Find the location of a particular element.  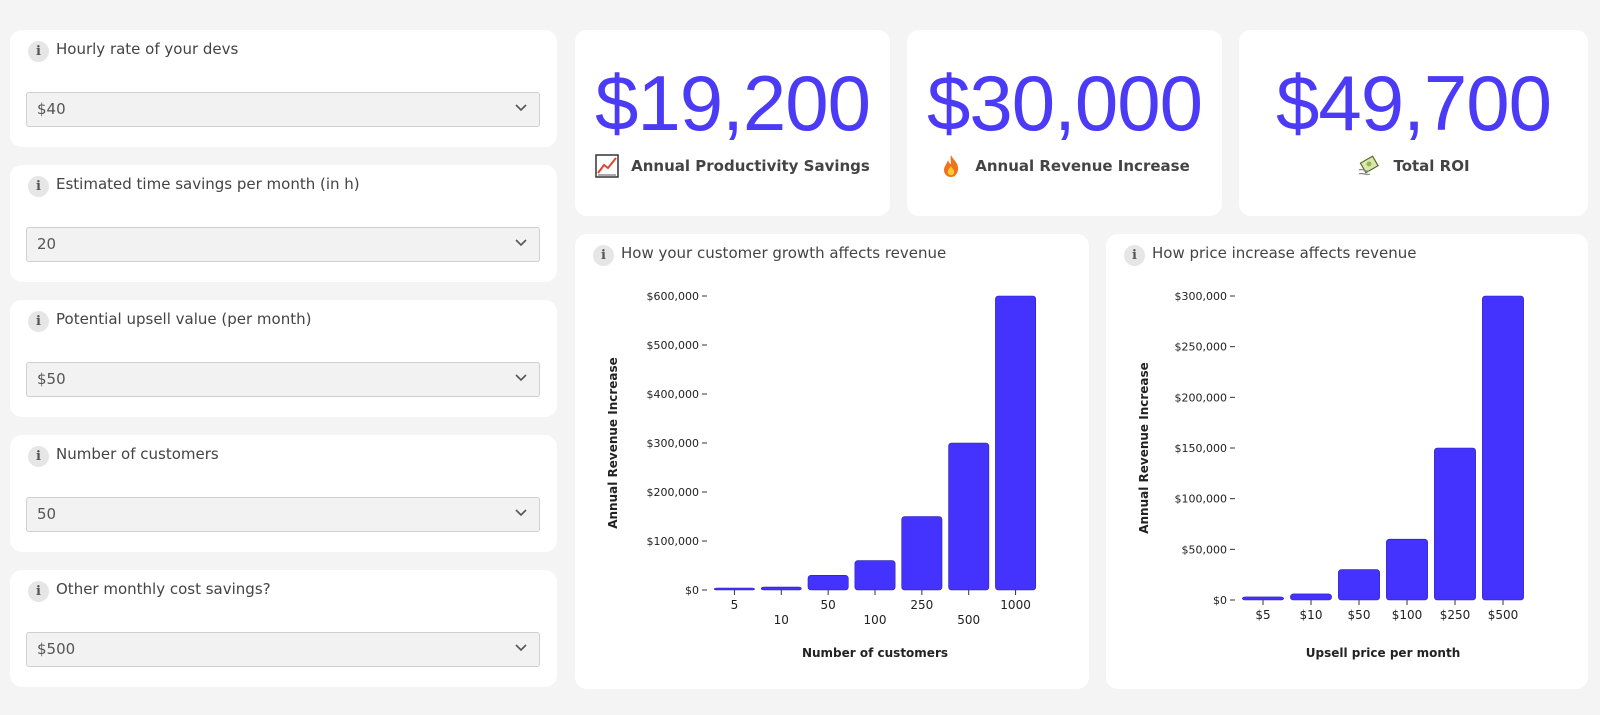

time-savings-select: 20 is located at coordinates (283, 244).